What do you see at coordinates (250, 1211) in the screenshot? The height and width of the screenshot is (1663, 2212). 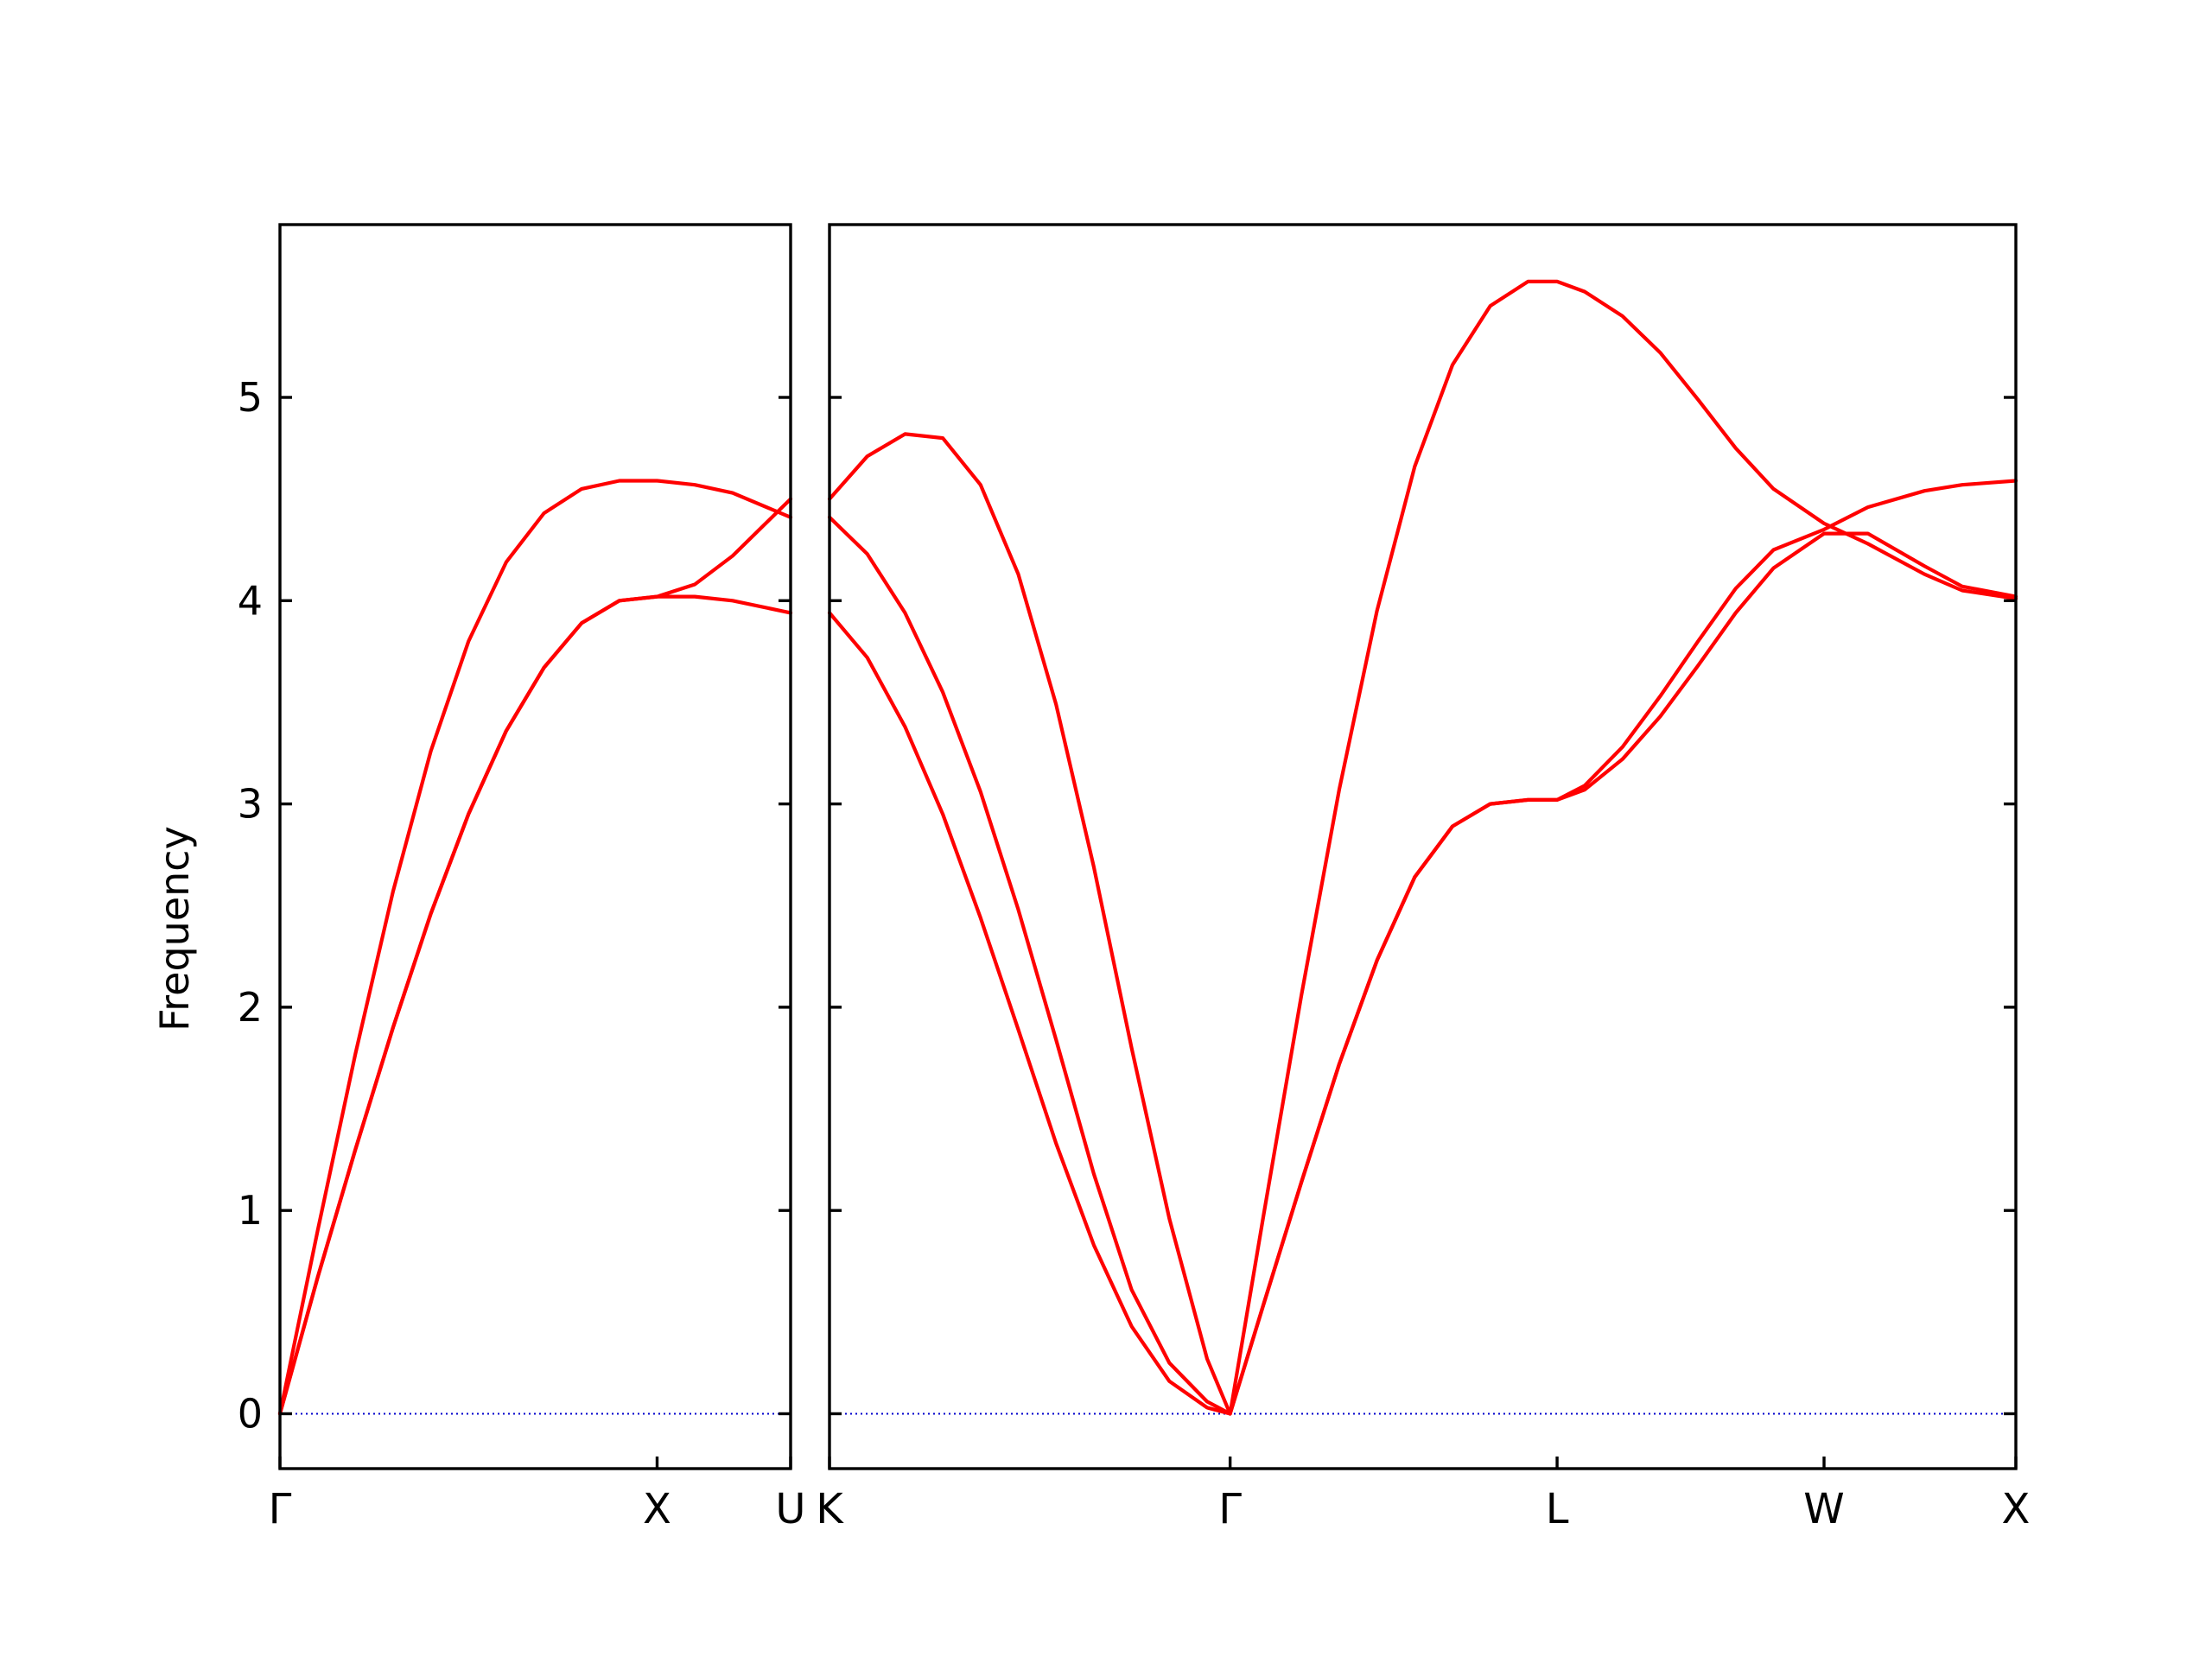 I see `y-tick-label-1: 1` at bounding box center [250, 1211].